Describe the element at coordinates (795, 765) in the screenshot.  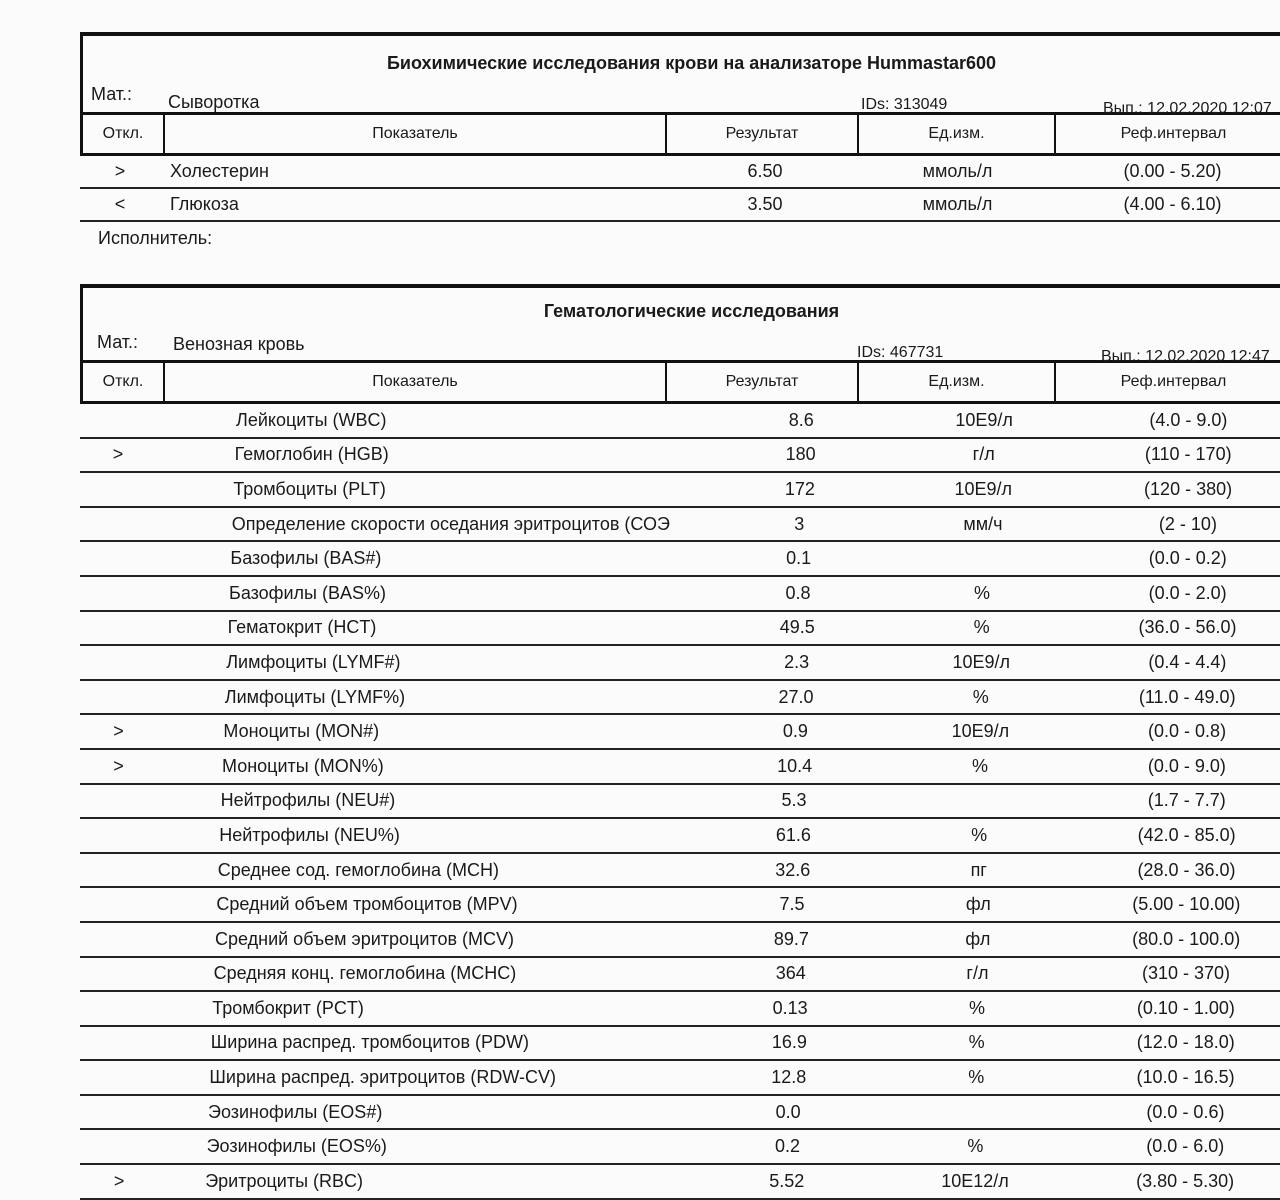
I see `result-value: 10.4` at that location.